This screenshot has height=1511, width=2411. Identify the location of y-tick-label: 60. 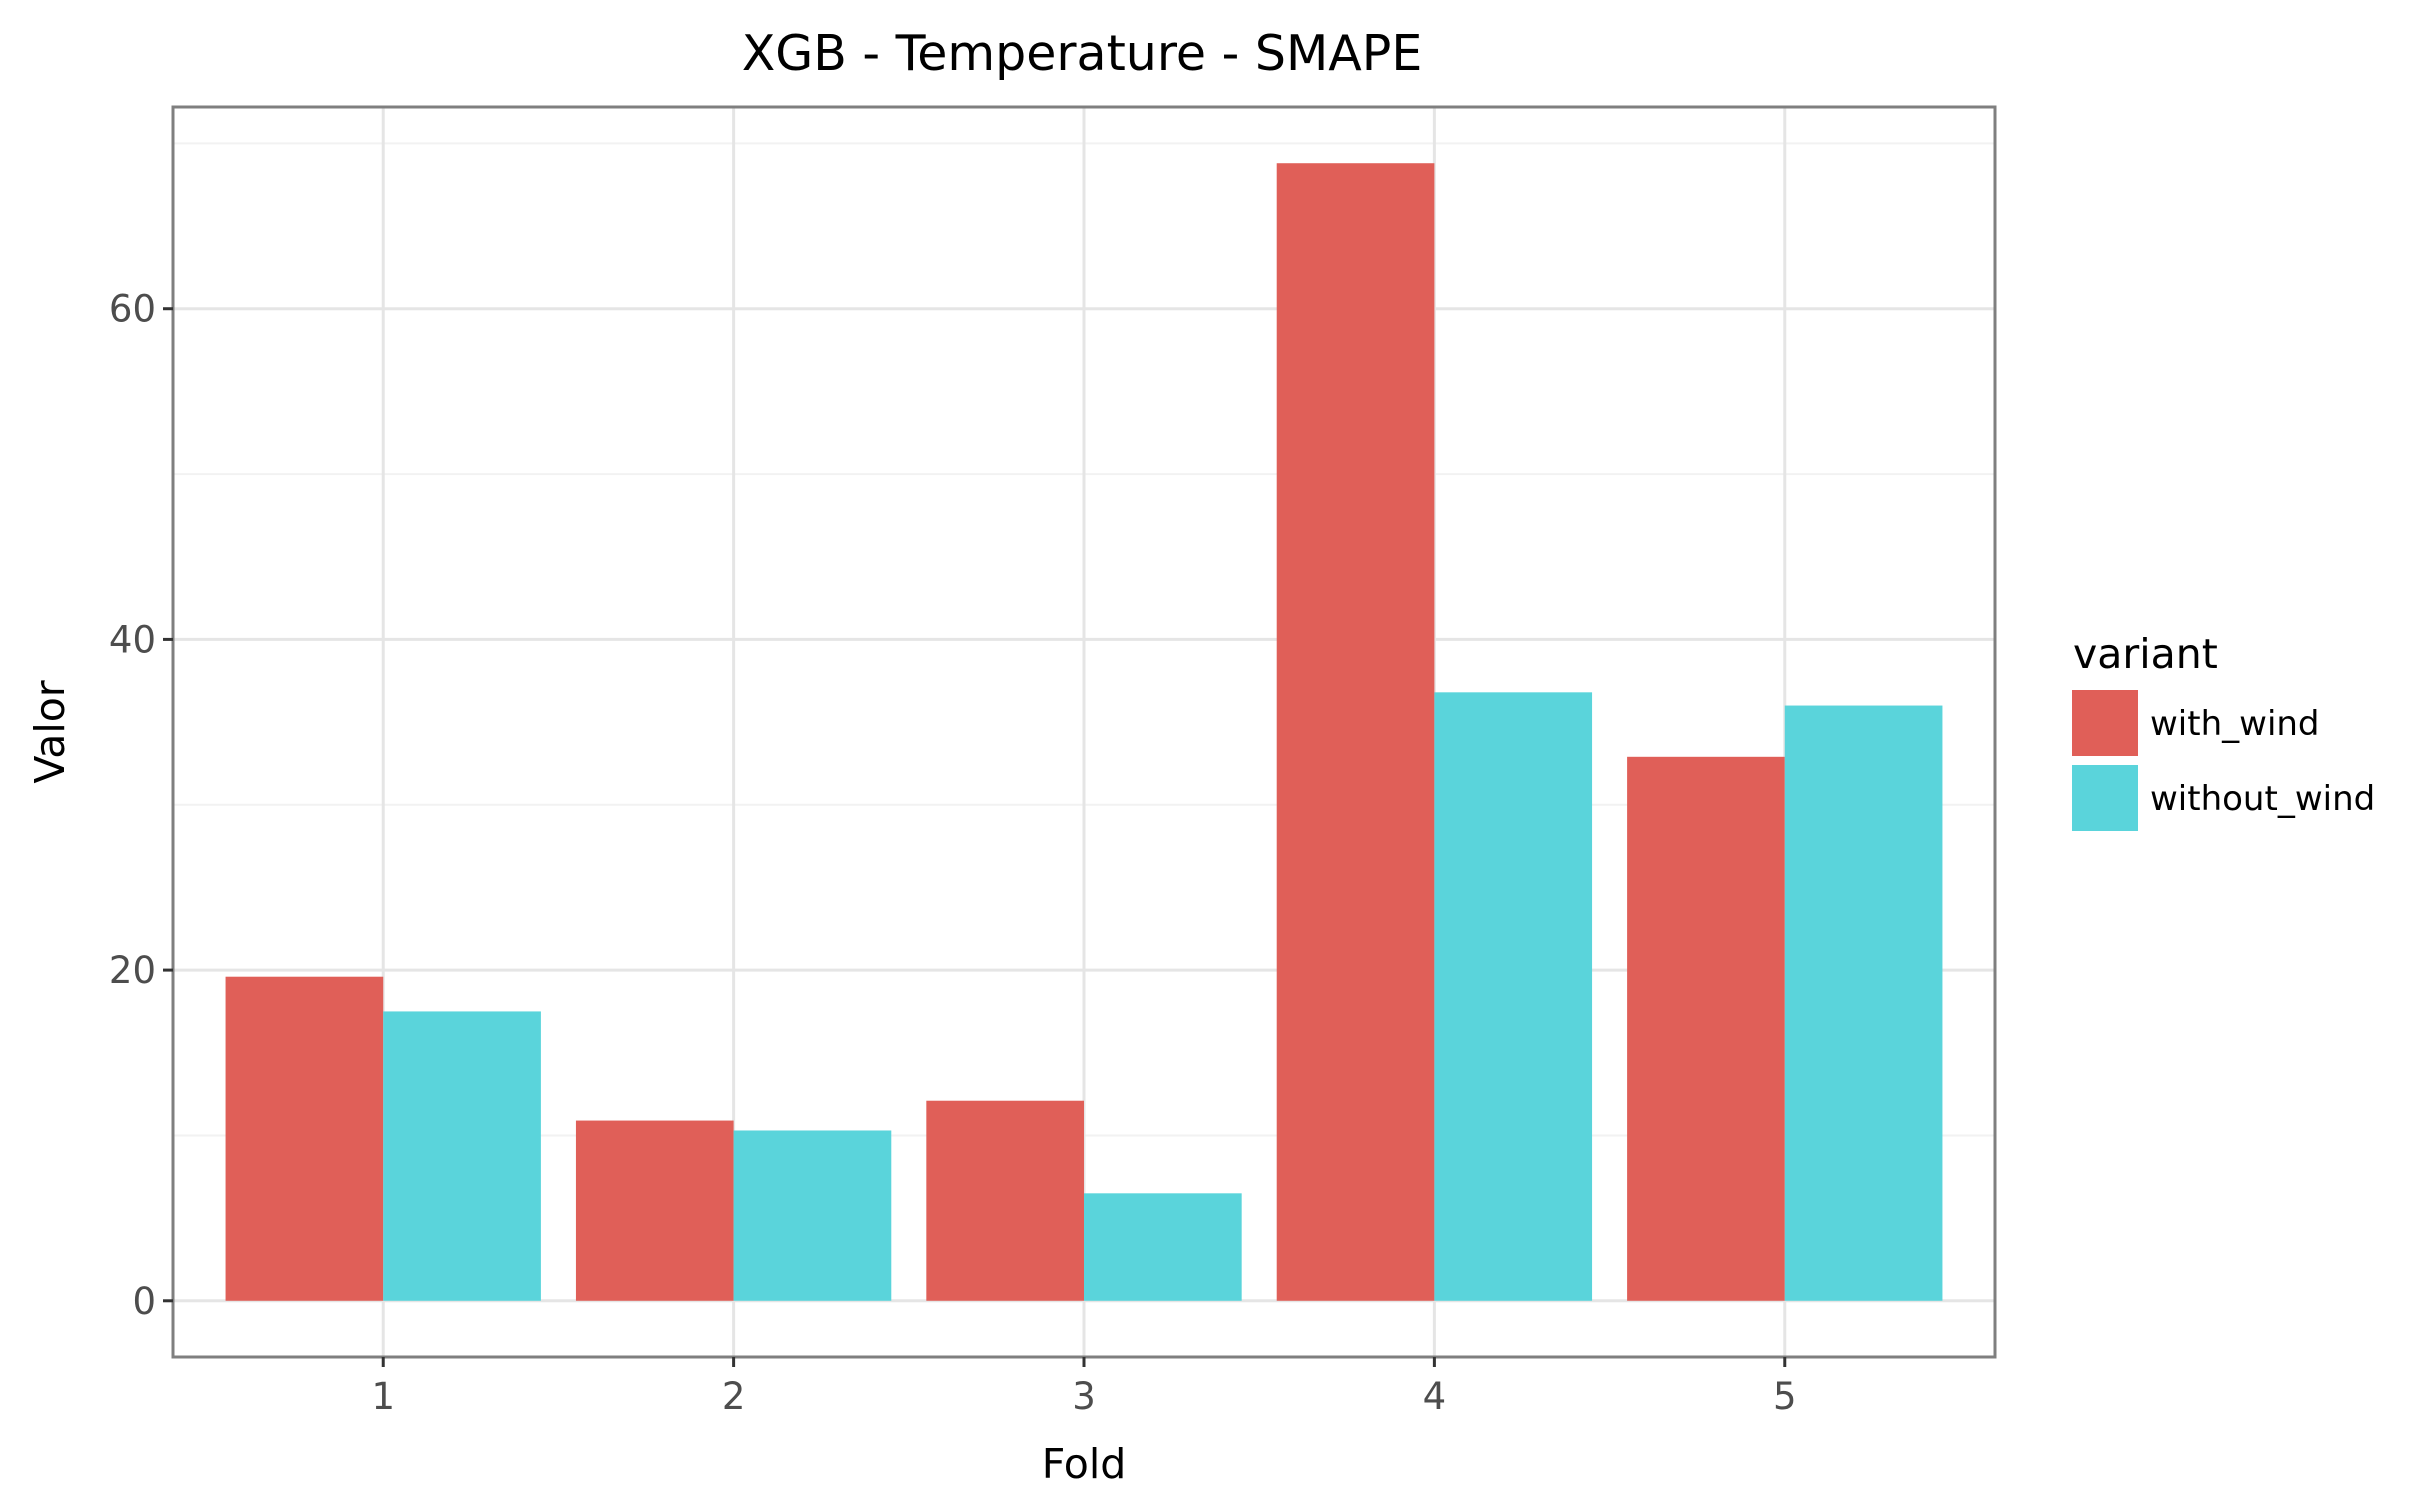
(132, 309).